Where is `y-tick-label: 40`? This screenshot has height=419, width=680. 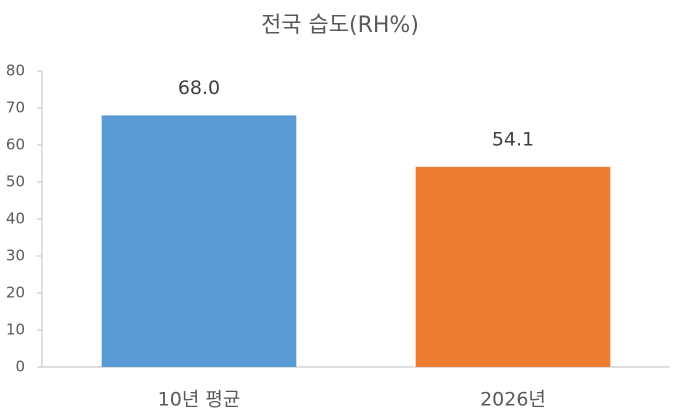 y-tick-label: 40 is located at coordinates (15, 219).